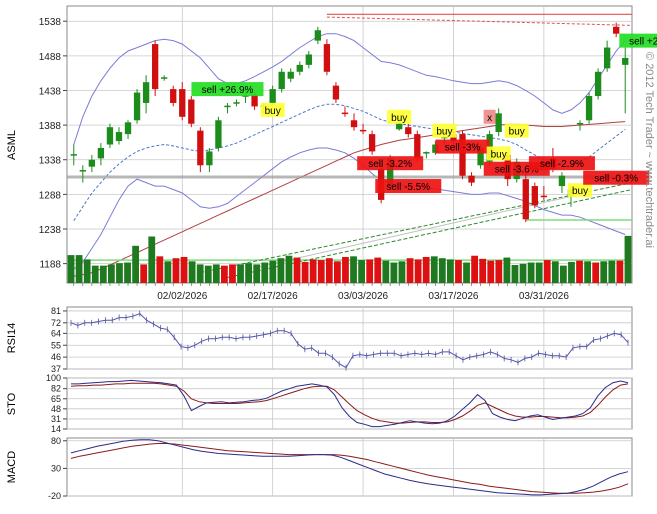 This screenshot has height=514, width=657. What do you see at coordinates (489, 116) in the screenshot?
I see `trade-signal: x` at bounding box center [489, 116].